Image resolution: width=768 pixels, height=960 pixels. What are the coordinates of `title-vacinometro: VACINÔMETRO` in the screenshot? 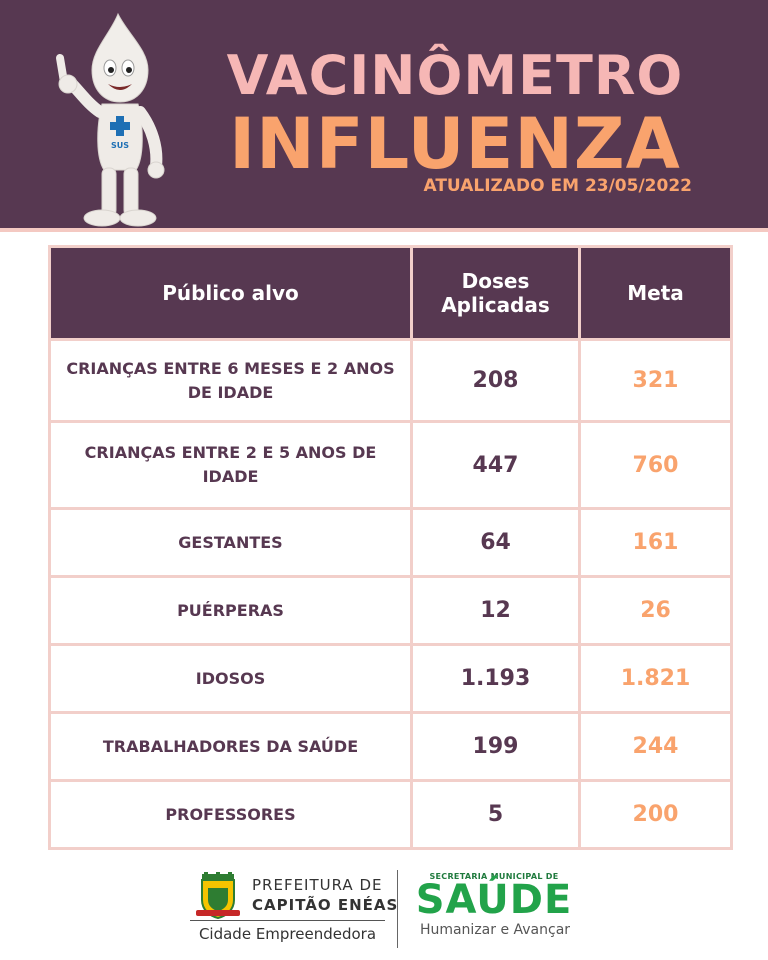 It's located at (455, 75).